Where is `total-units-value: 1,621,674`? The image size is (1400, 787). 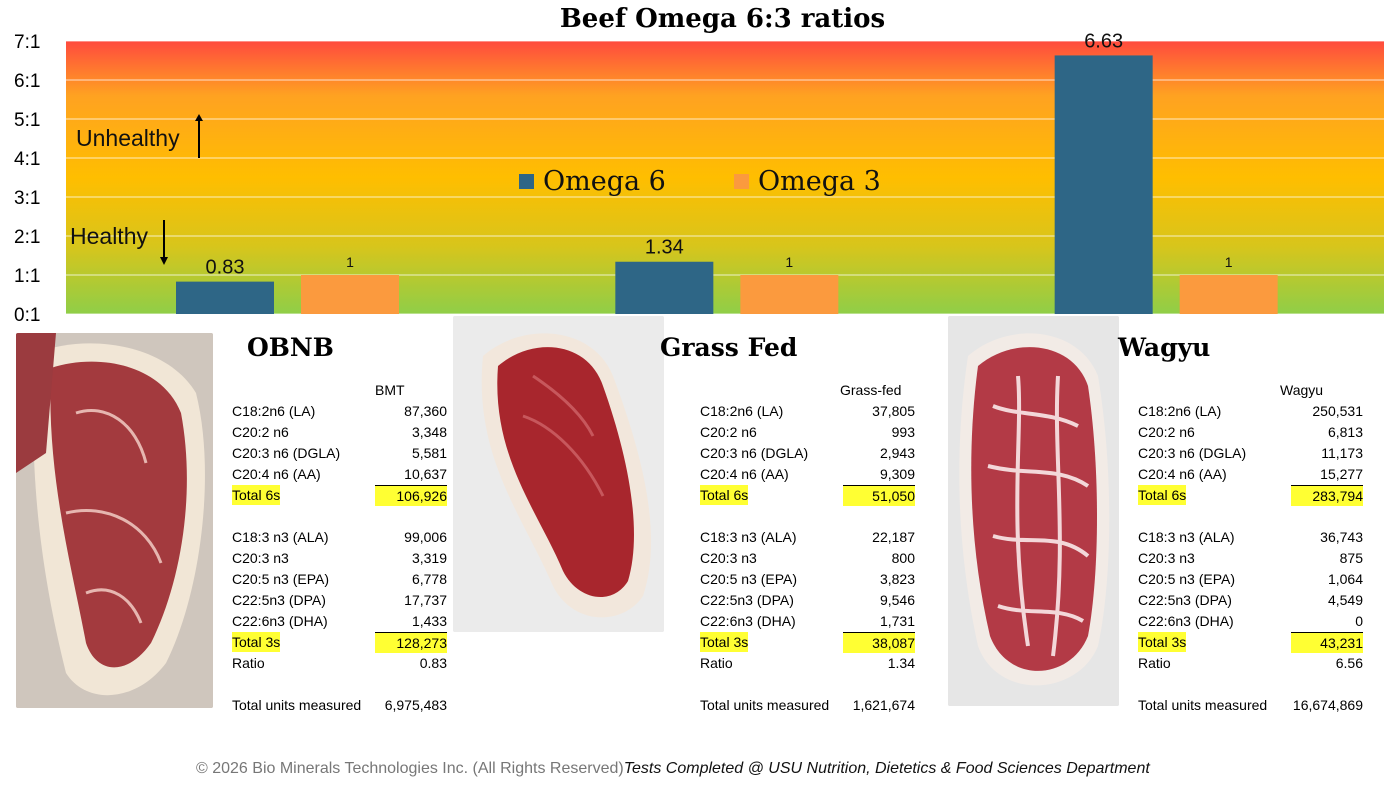 total-units-value: 1,621,674 is located at coordinates (883, 705).